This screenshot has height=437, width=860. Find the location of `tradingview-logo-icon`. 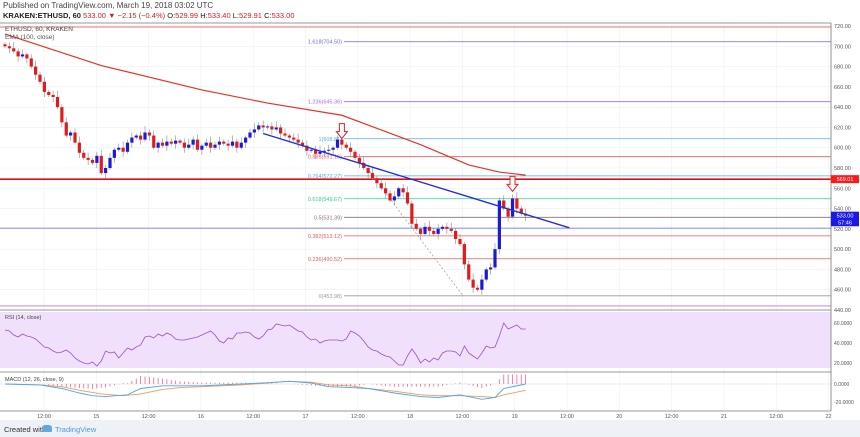

tradingview-logo-icon is located at coordinates (47, 428).